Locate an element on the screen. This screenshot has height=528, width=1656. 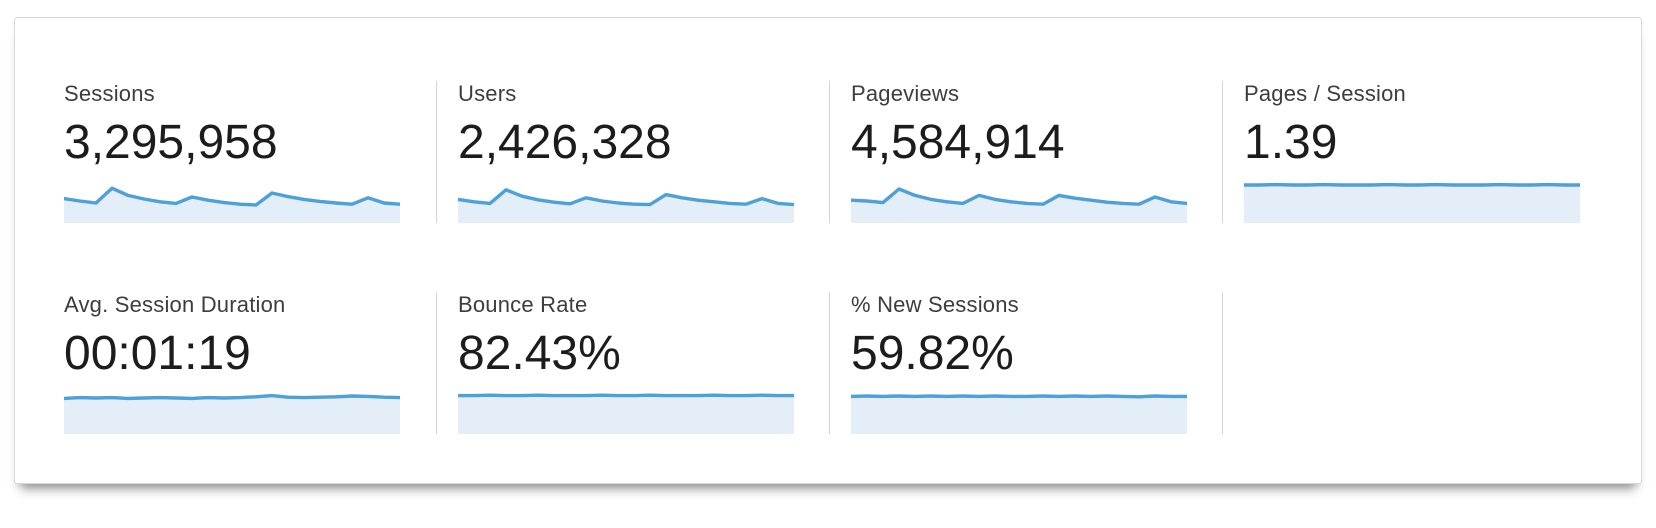
metric-value: 82.43% is located at coordinates (539, 353).